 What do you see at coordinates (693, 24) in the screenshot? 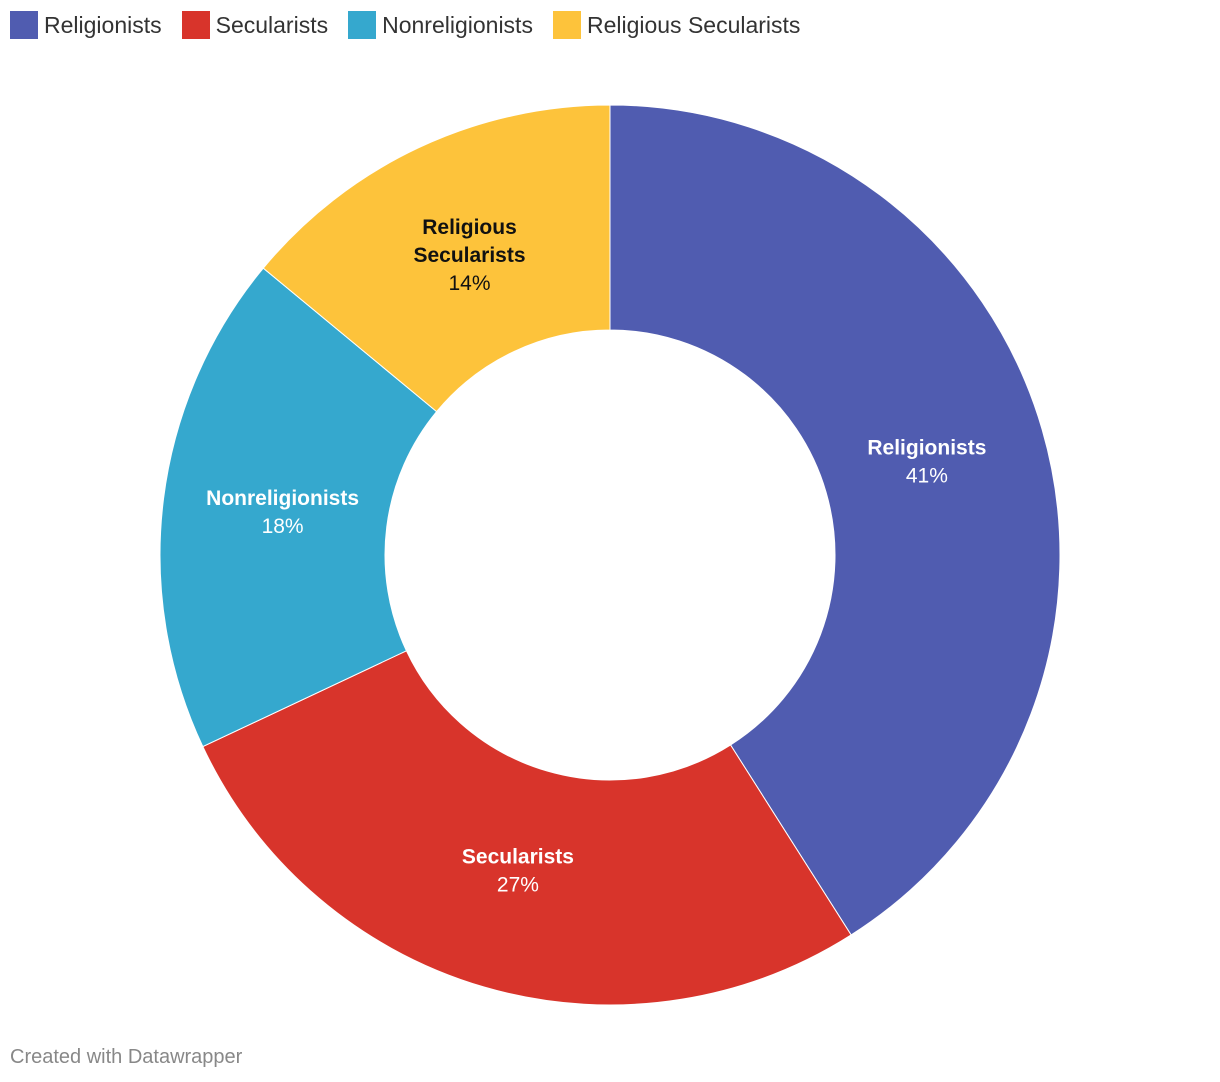
I see `legend-label-religious-secularists: Religious Secularists` at bounding box center [693, 24].